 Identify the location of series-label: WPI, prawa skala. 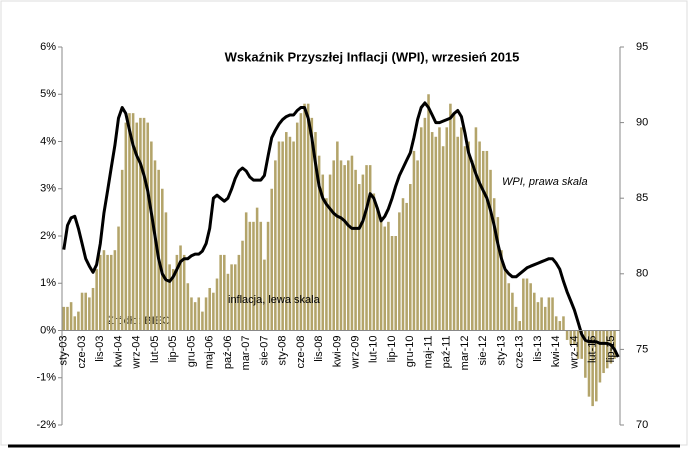
(545, 182).